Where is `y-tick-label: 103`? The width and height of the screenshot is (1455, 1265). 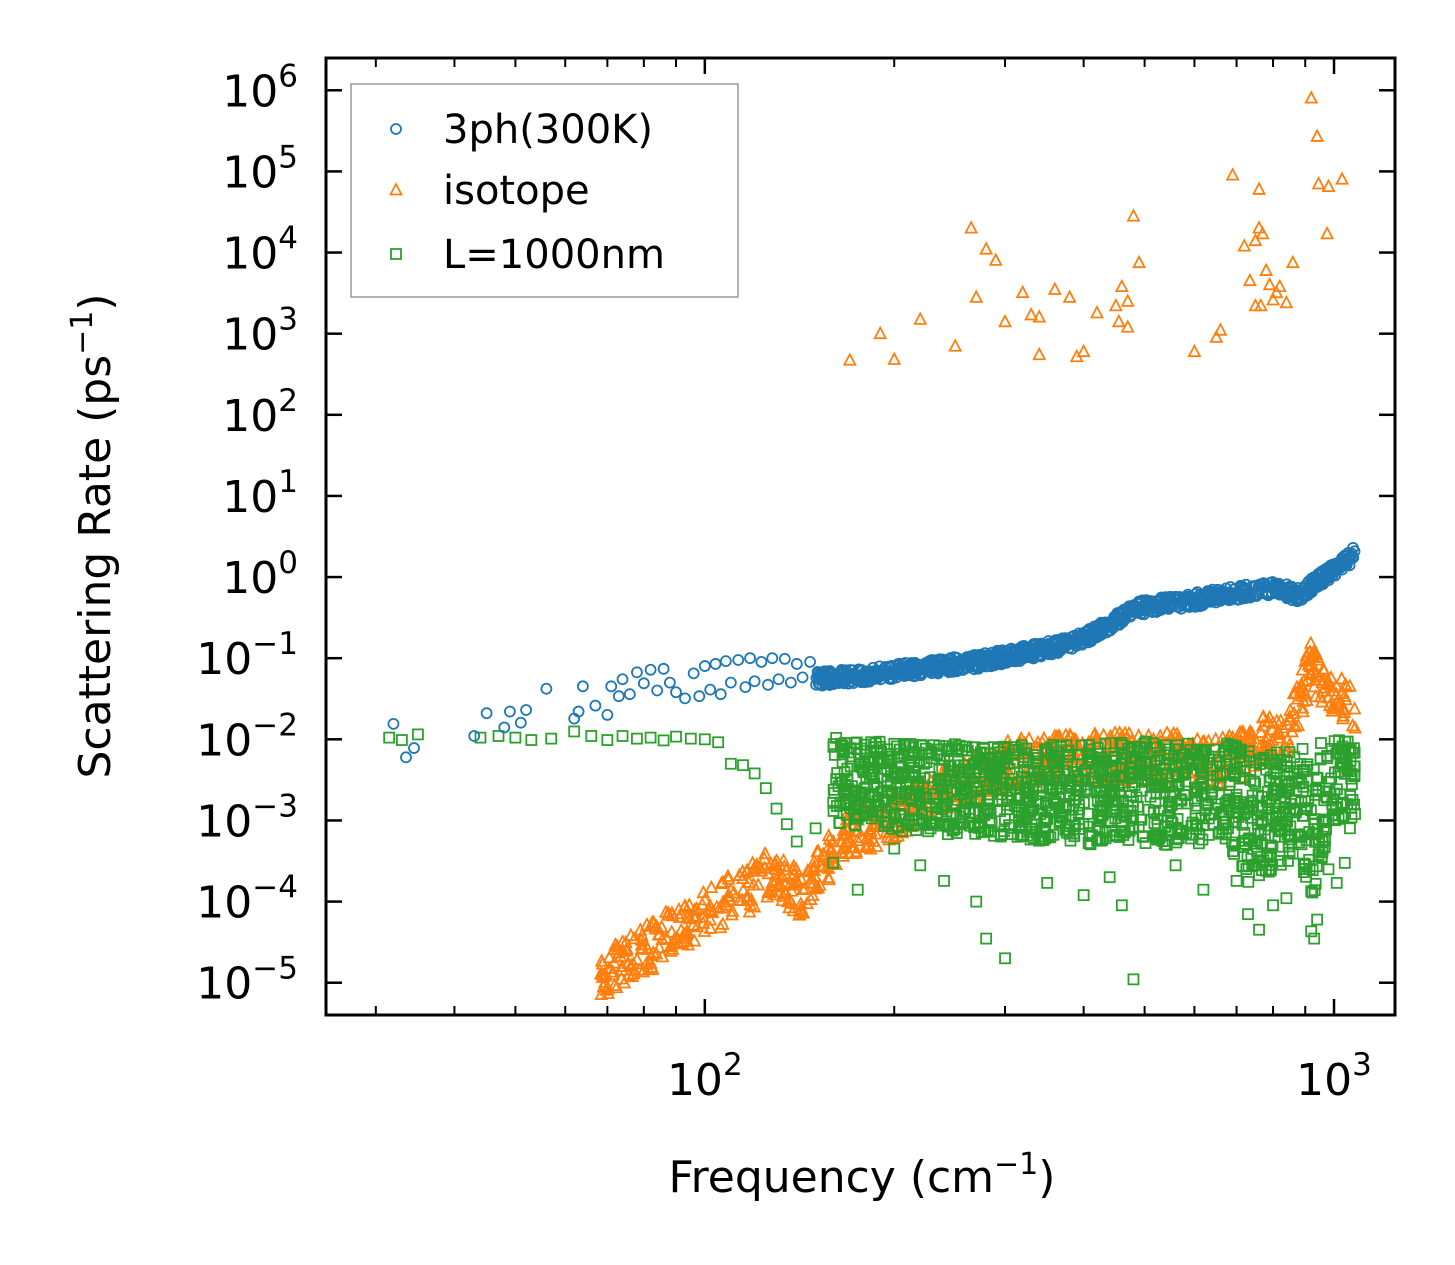
y-tick-label: 103 is located at coordinates (260, 331).